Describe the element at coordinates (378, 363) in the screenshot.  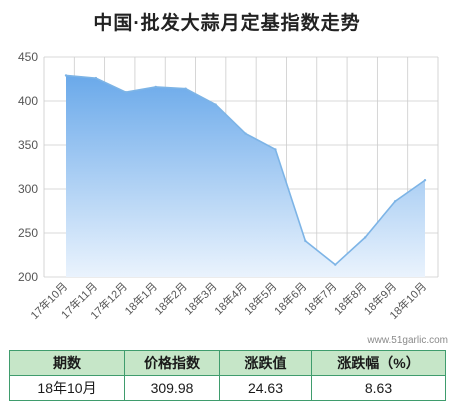
I see `header-change-percent: 涨跌幅（%）` at that location.